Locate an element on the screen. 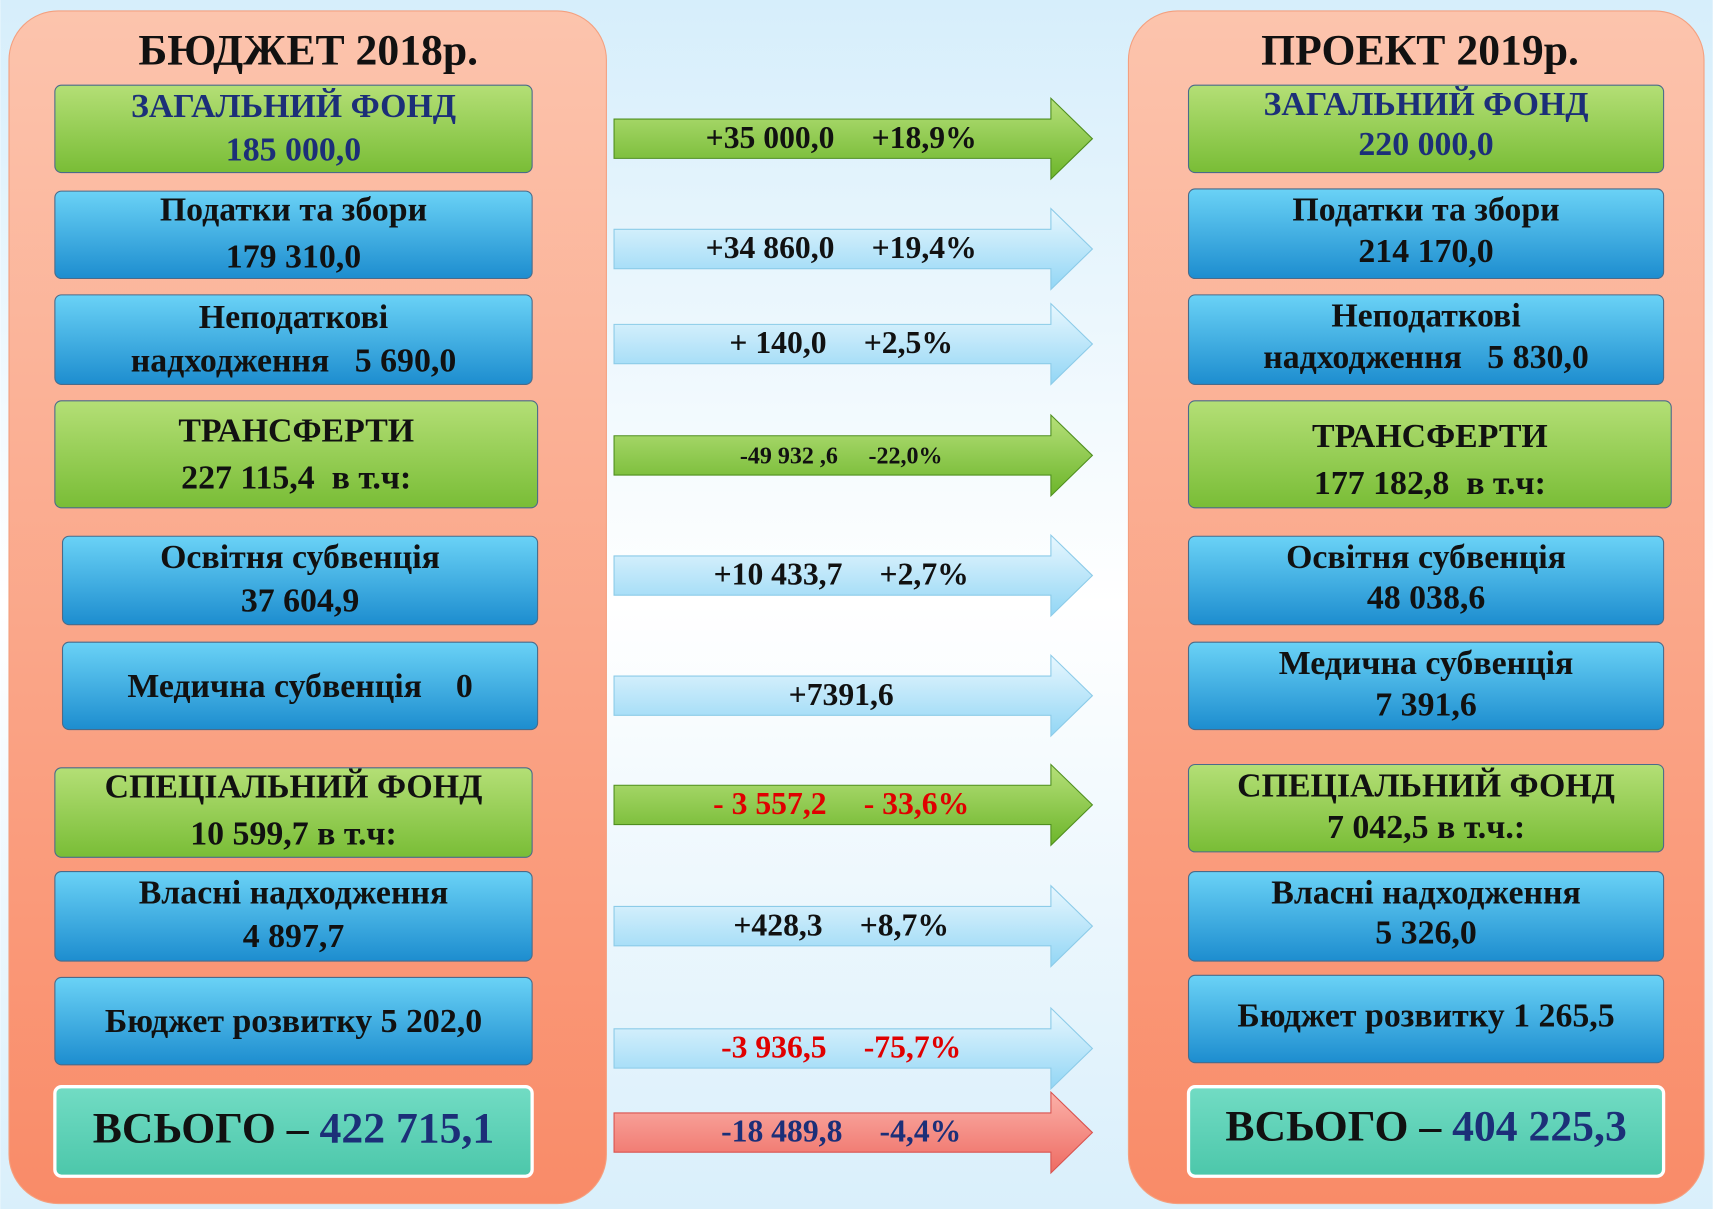 The width and height of the screenshot is (1713, 1209). arrow-text: +10 433,7 +2,7% is located at coordinates (841, 574).